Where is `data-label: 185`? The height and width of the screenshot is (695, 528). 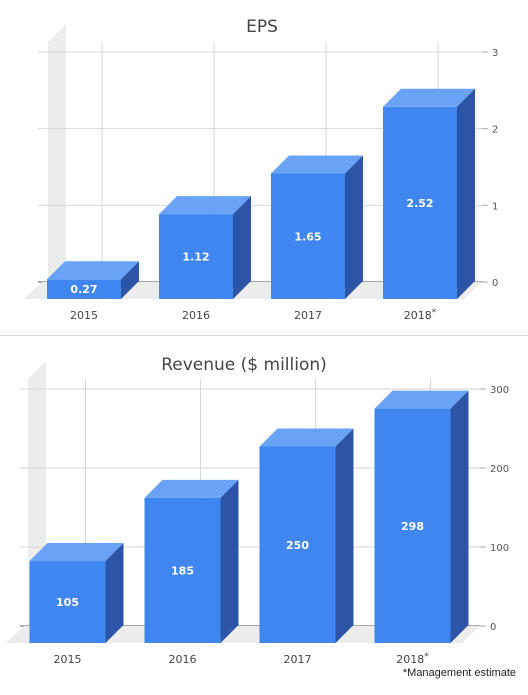
data-label: 185 is located at coordinates (182, 570).